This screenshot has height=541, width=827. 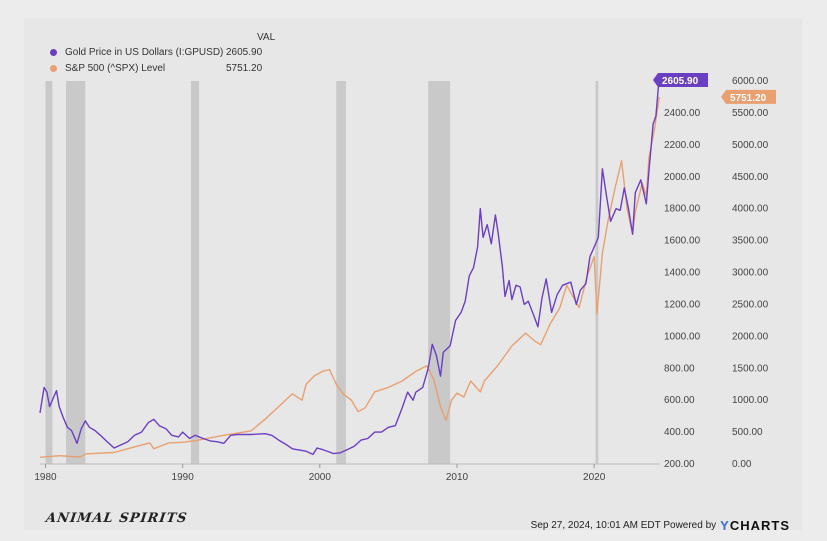 I want to click on x-tick-label-2000: 2000, so click(x=320, y=477).